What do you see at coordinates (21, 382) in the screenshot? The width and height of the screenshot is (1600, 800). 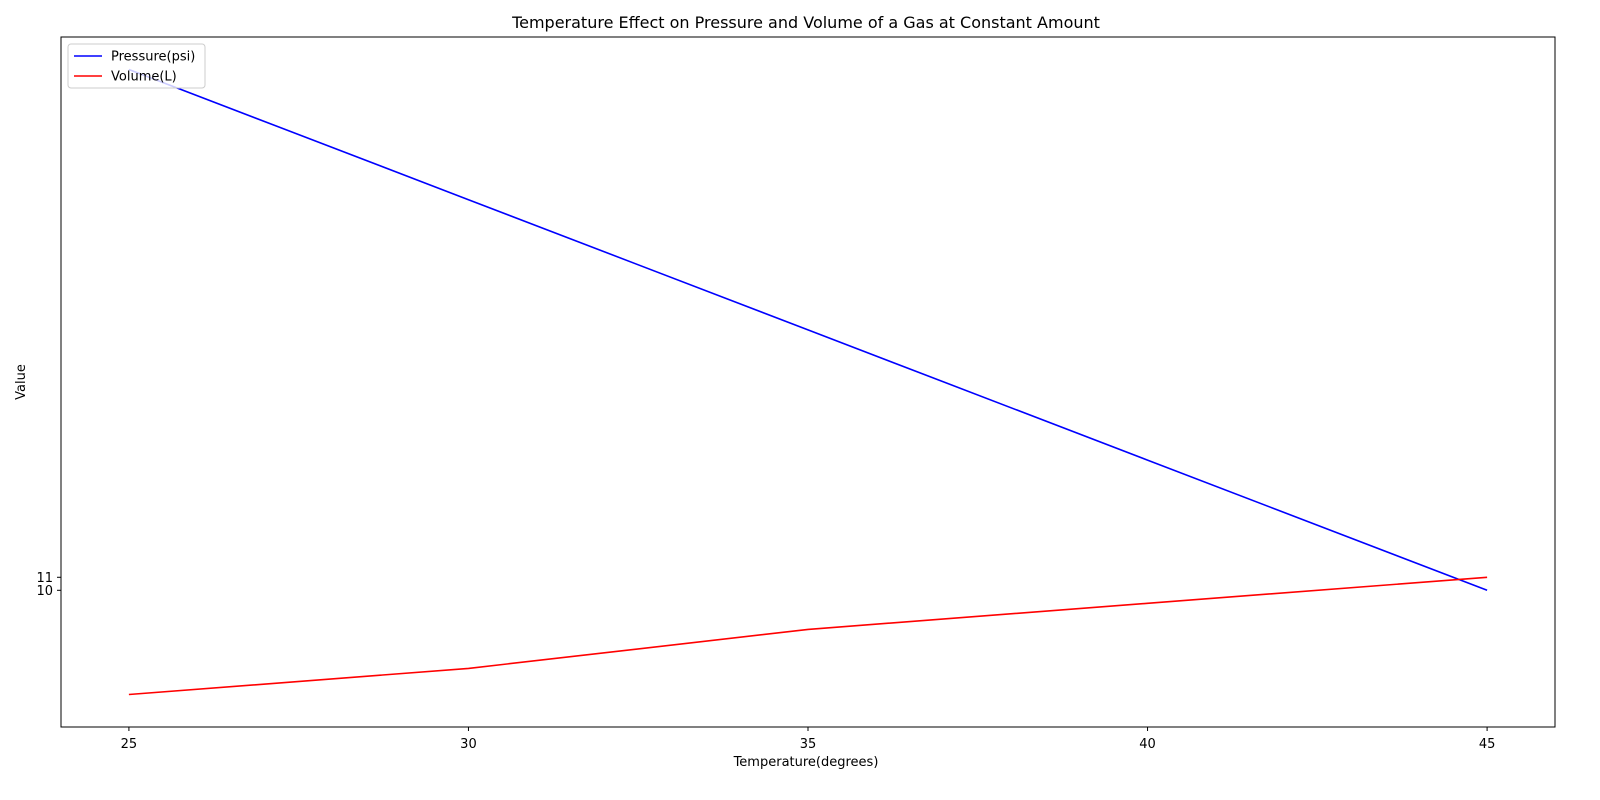 I see `y-axis-label: Value` at bounding box center [21, 382].